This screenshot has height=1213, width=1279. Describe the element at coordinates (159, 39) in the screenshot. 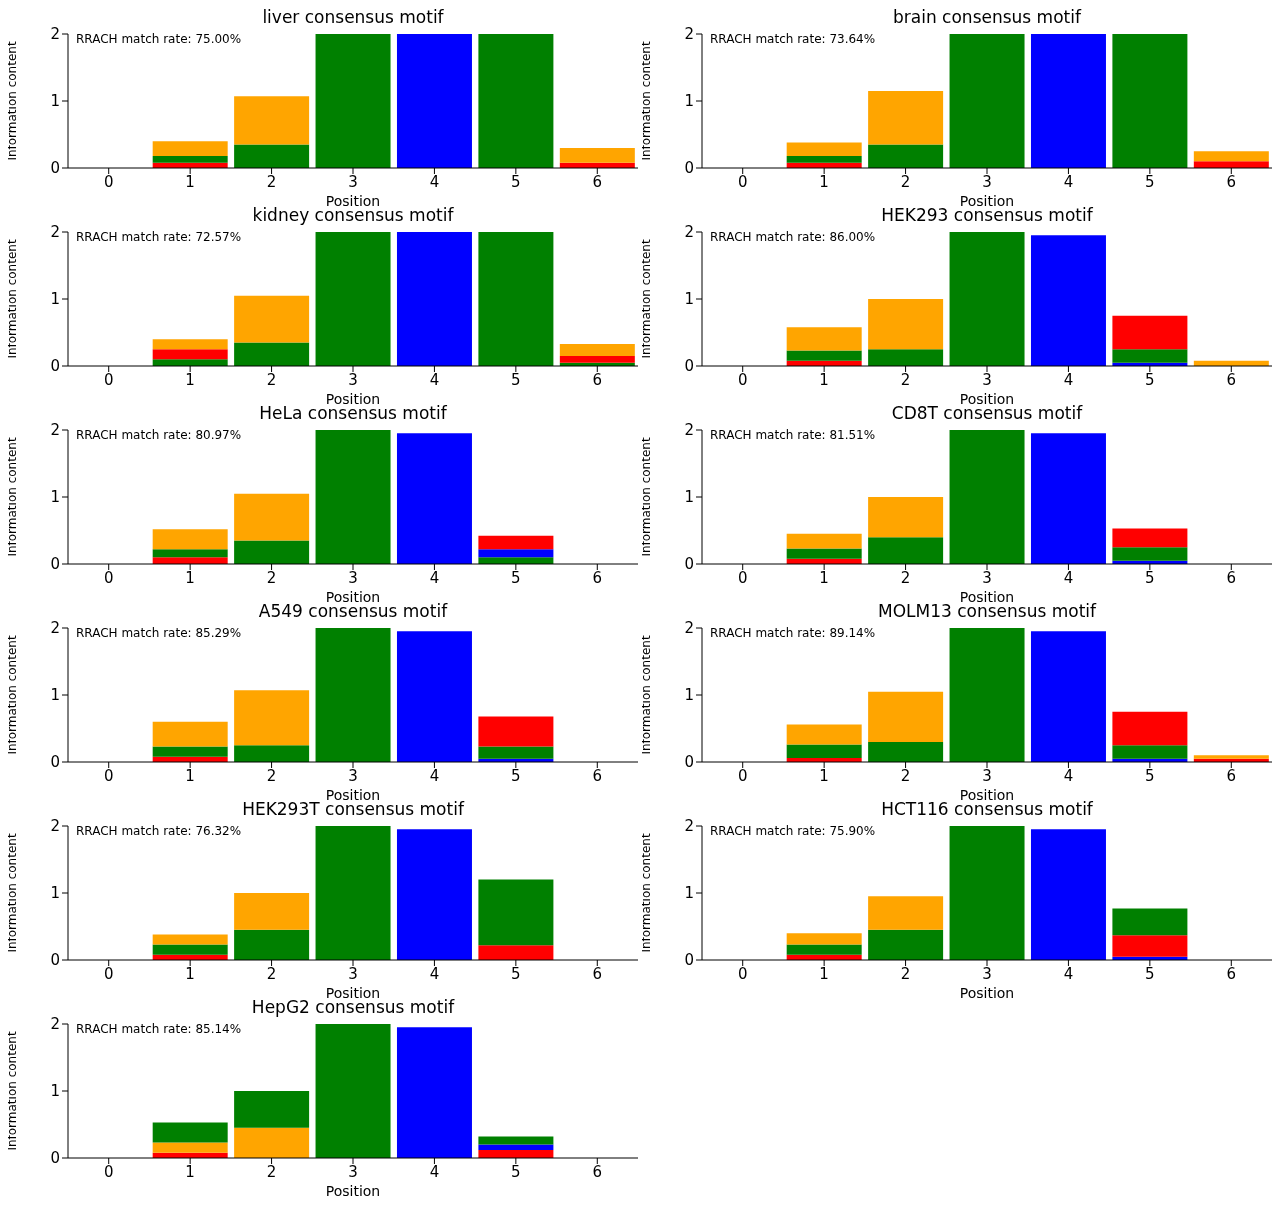

I see `annotation: RRACH match rate: 75.00%` at that location.